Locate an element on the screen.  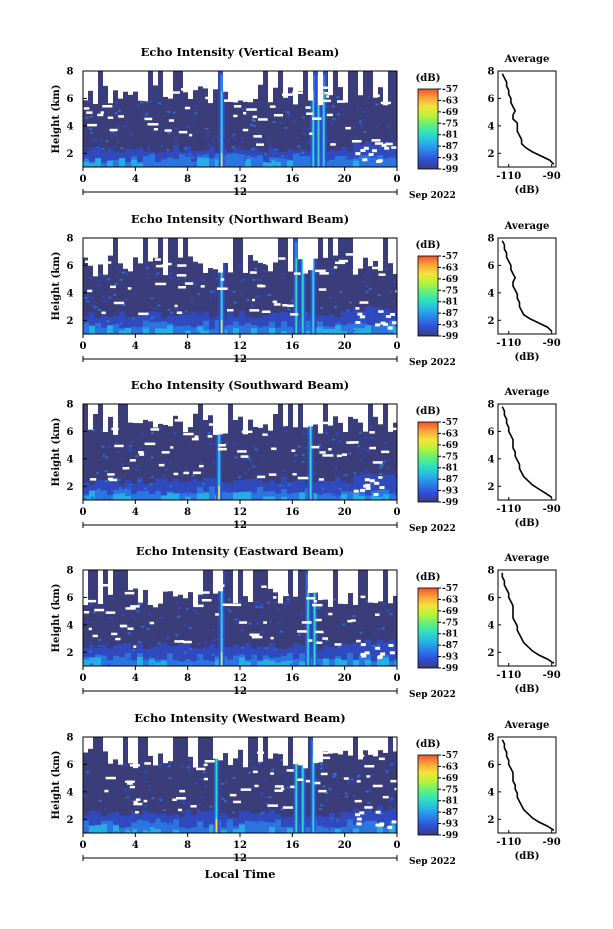
y-tick-label: 6 is located at coordinates (70, 432).